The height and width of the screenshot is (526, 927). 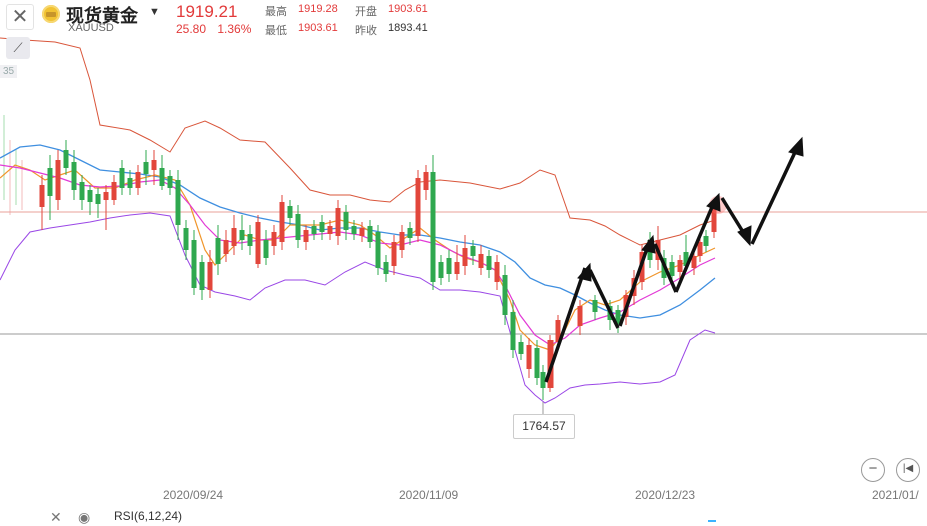 What do you see at coordinates (276, 12) in the screenshot?
I see `high-label: 最高` at bounding box center [276, 12].